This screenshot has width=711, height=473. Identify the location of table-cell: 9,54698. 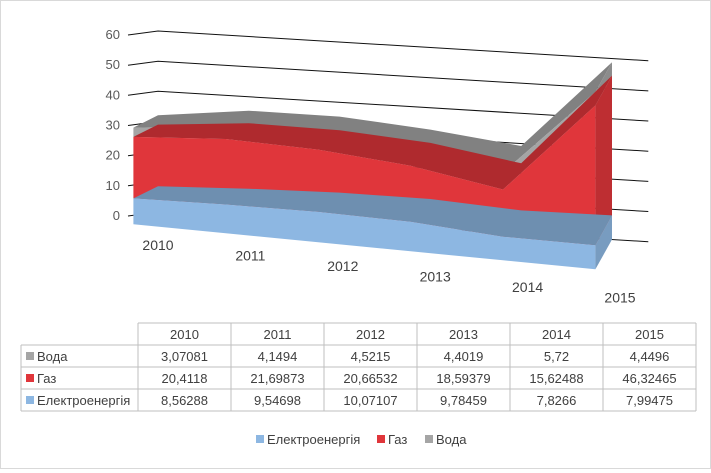
(277, 400).